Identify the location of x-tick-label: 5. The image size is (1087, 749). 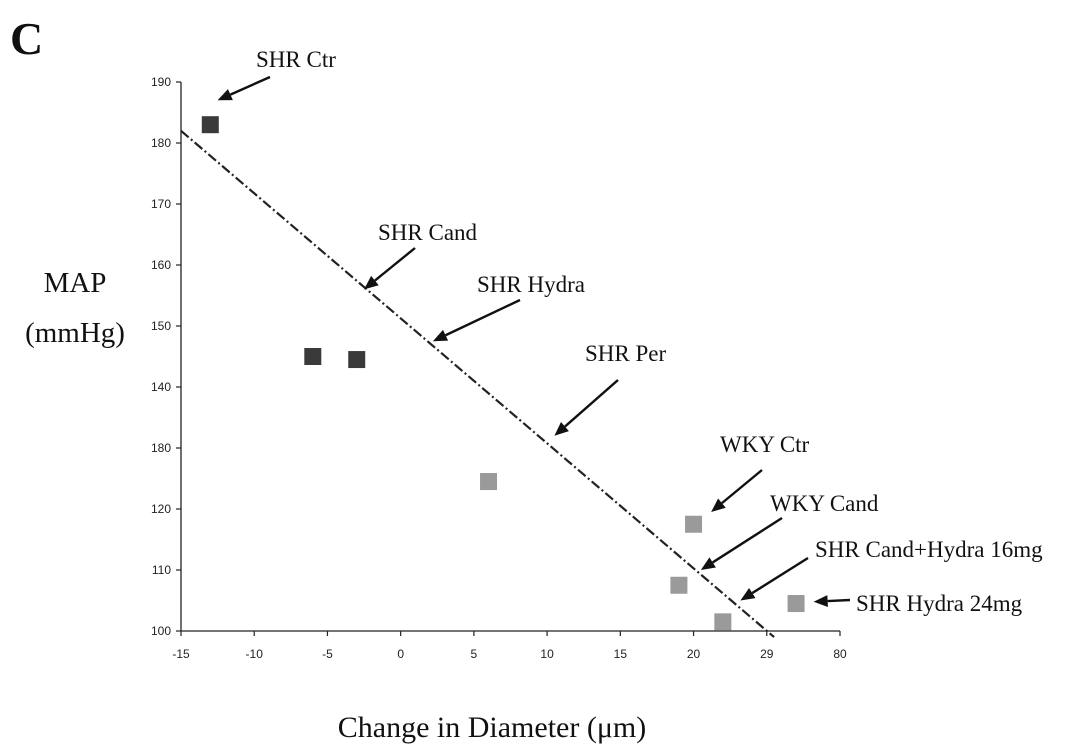
(474, 654).